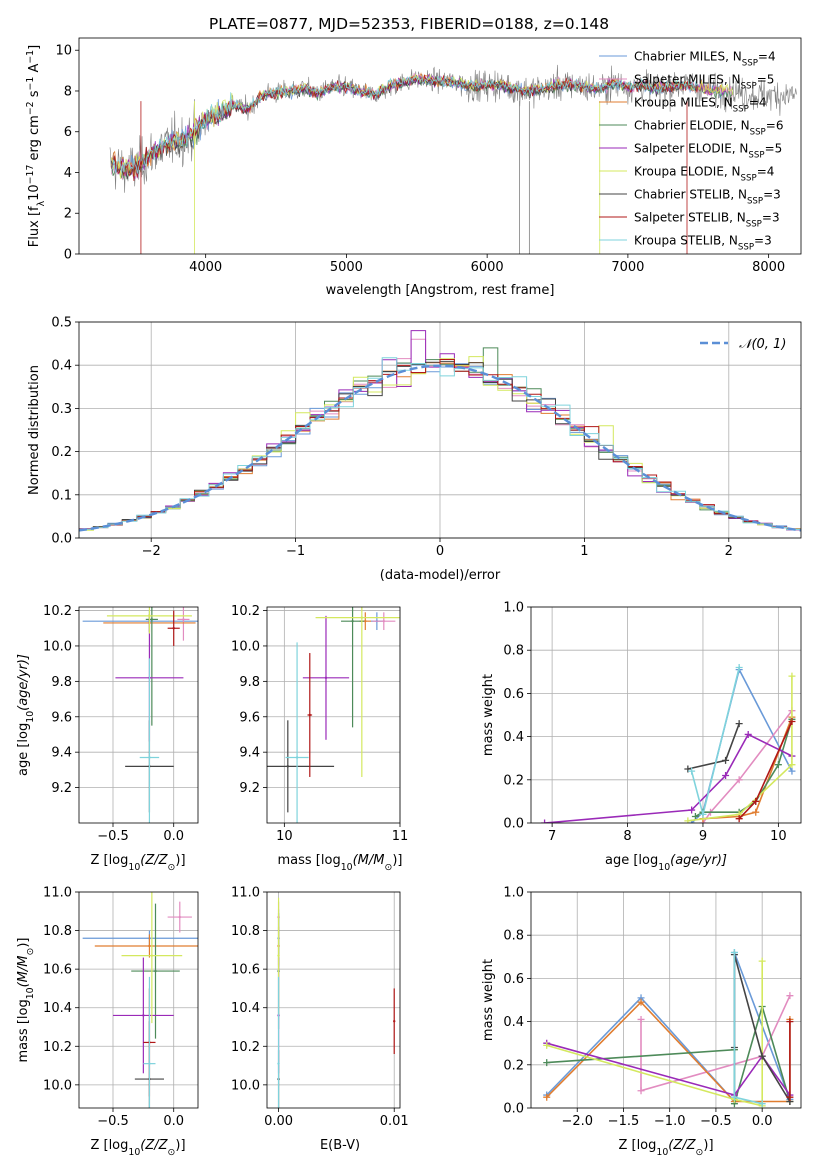  Describe the element at coordinates (584, 551) in the screenshot. I see `x-tick-label: 1` at that location.